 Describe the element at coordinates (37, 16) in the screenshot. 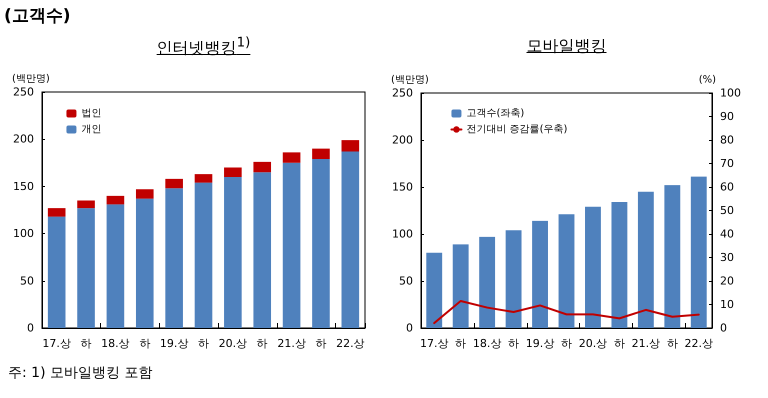

I see `text: (고객수)` at that location.